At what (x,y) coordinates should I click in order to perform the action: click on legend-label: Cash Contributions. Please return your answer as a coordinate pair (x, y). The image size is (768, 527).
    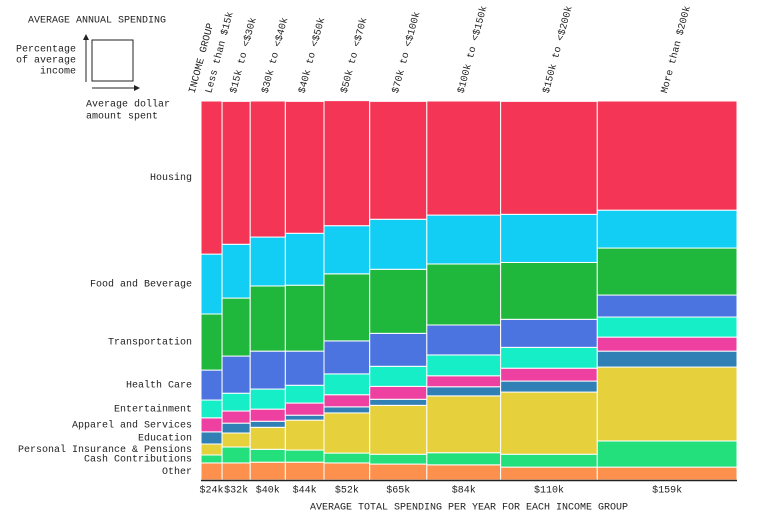
    Looking at the image, I should click on (138, 460).